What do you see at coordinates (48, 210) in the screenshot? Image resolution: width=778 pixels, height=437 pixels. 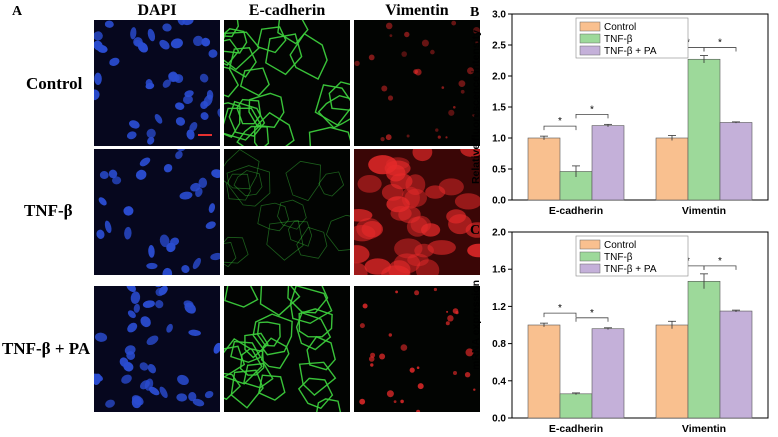 I see `row-label-tnf-beta: TNF-β` at bounding box center [48, 210].